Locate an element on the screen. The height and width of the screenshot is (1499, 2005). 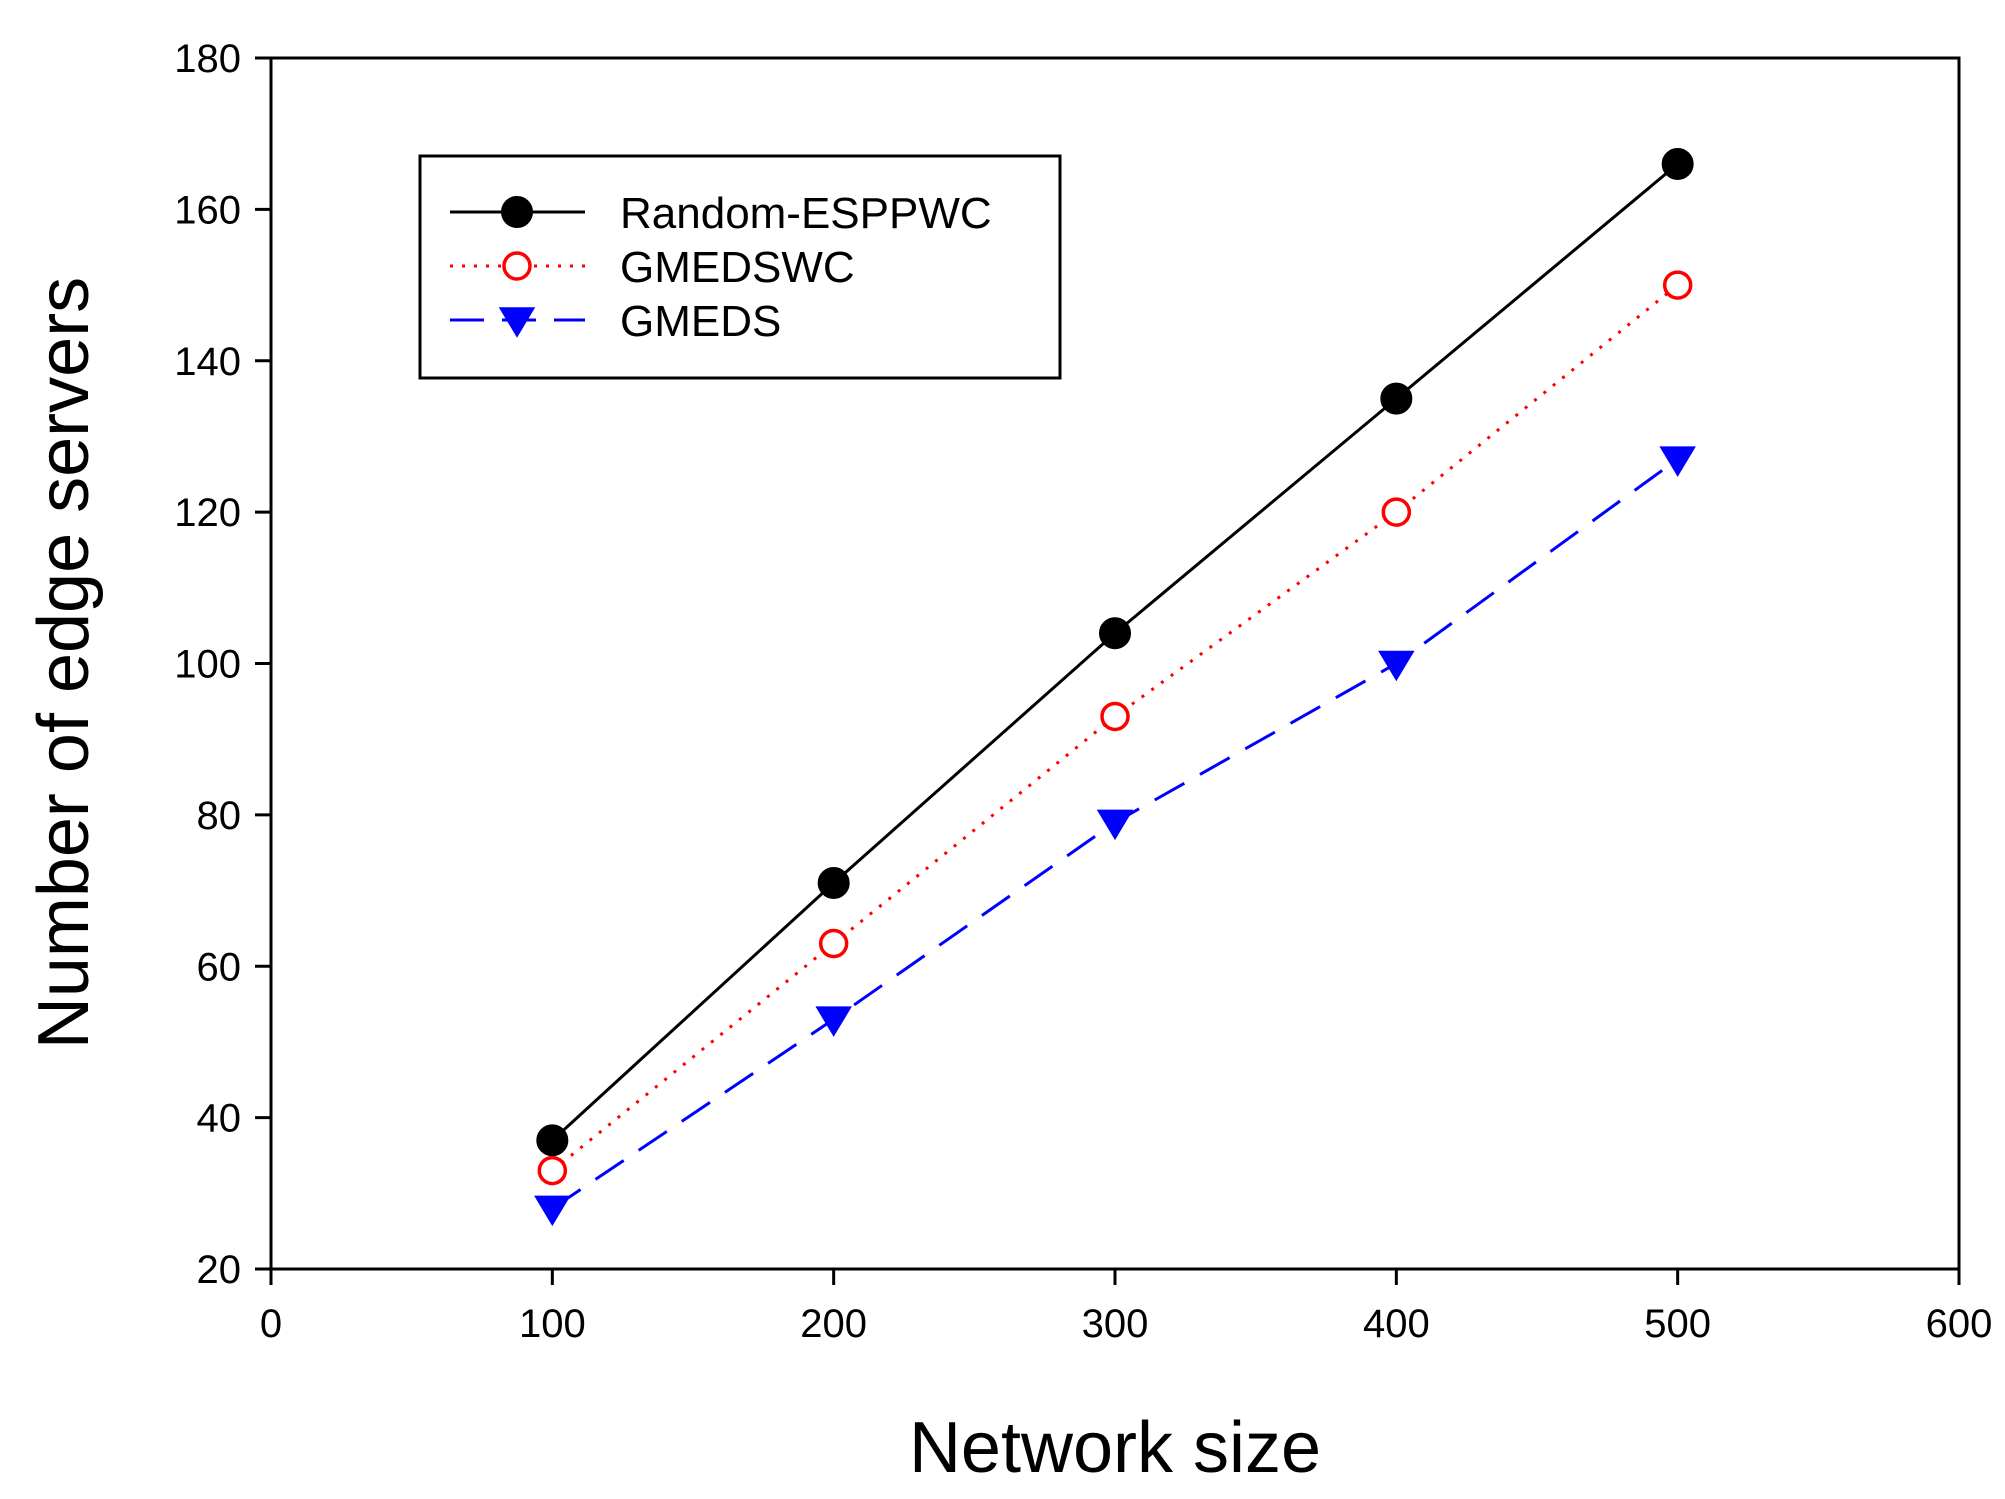
legend-label: GMEDSWC is located at coordinates (737, 267).